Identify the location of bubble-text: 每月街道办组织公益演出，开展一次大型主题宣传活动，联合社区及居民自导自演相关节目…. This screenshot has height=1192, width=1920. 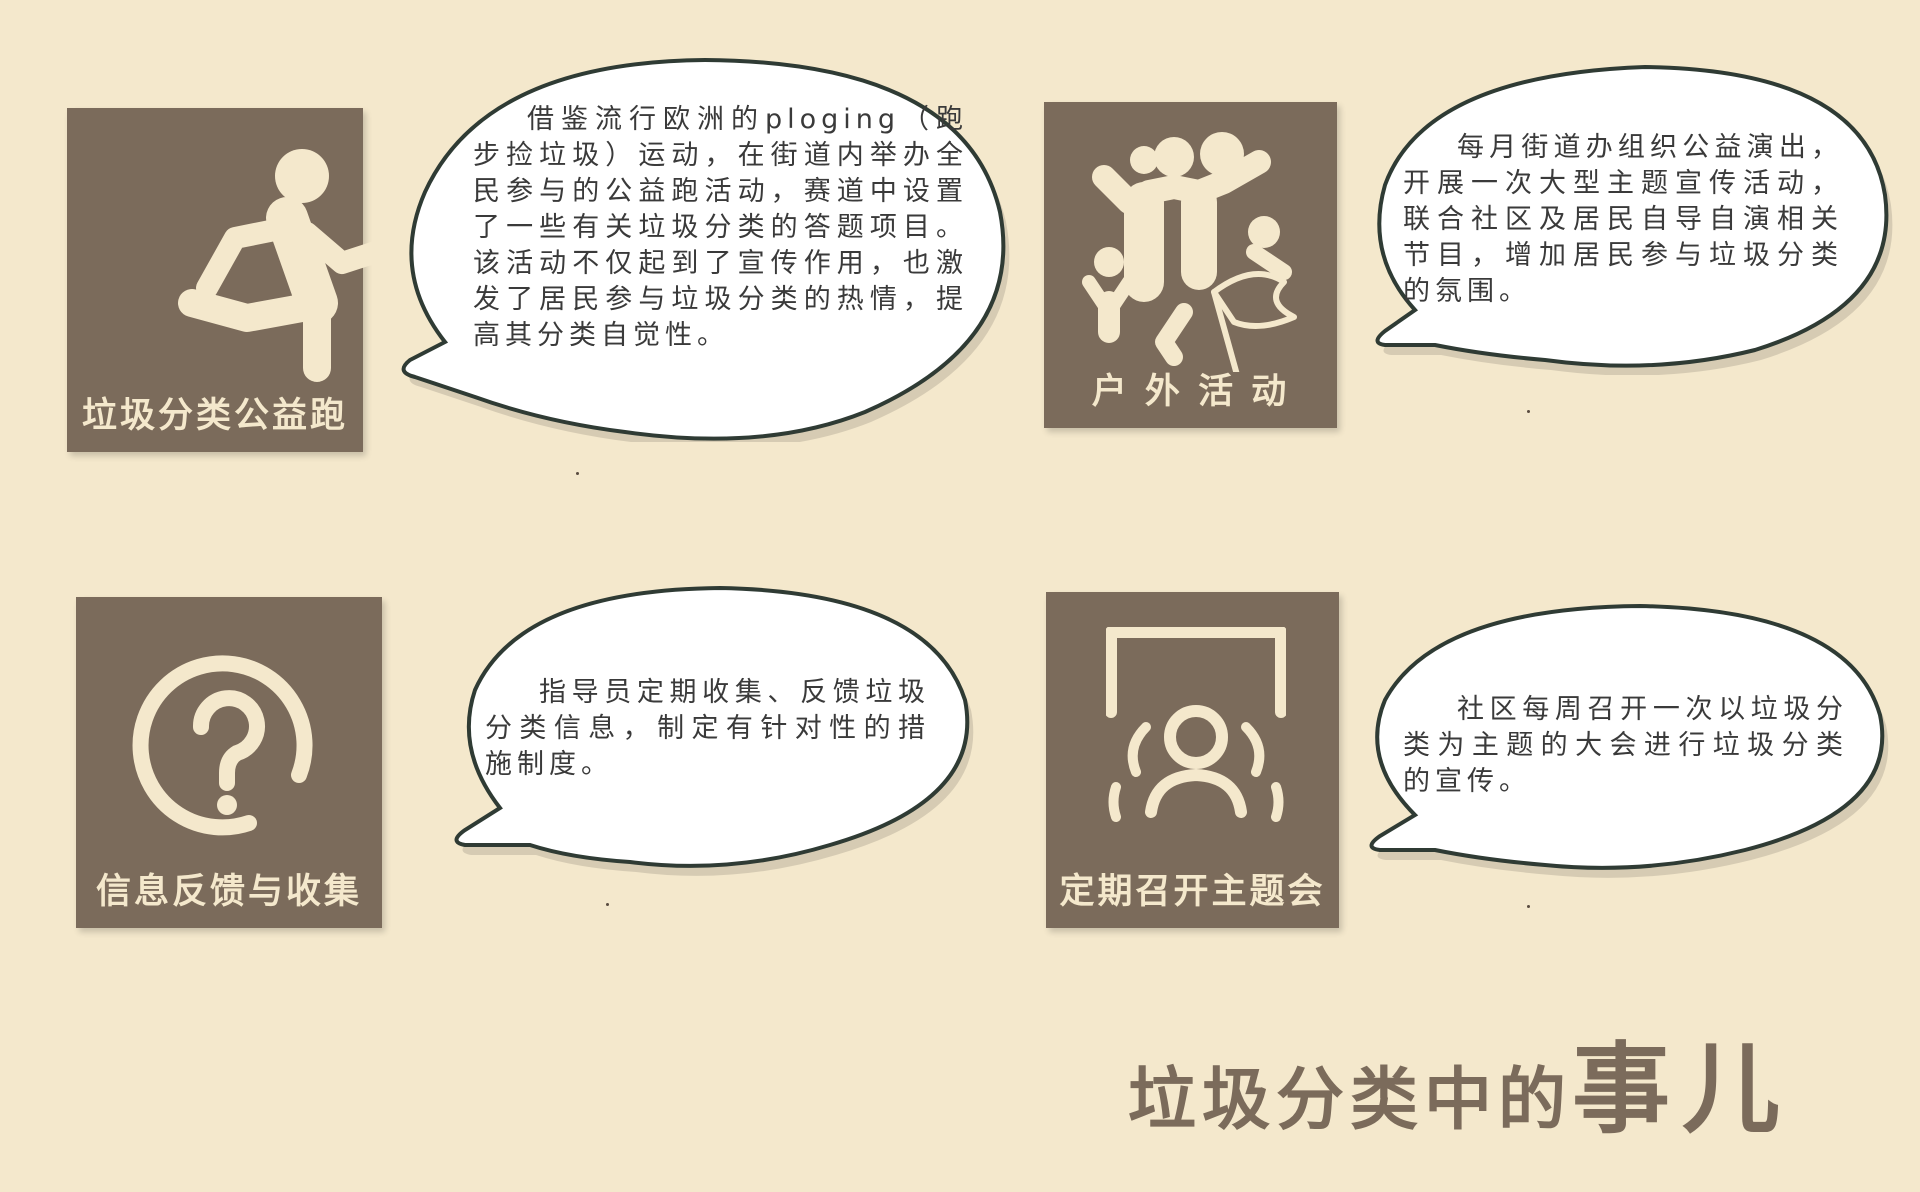
(1623, 219).